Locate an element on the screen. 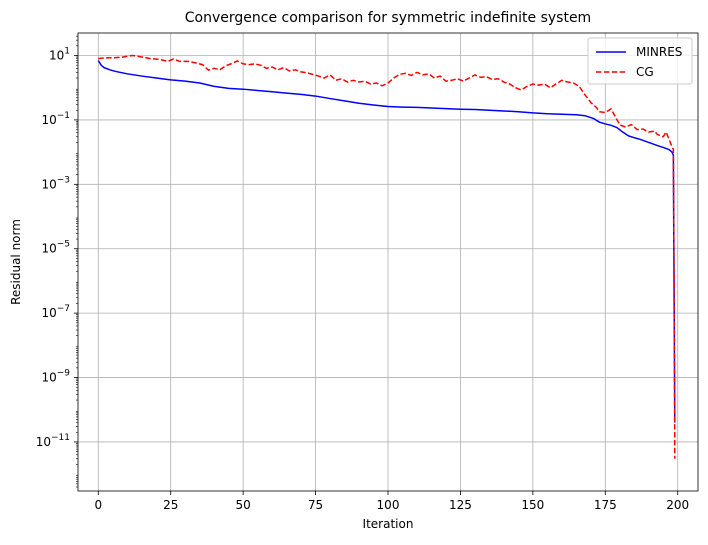 The width and height of the screenshot is (708, 545). legend: MINRES CG is located at coordinates (640, 61).